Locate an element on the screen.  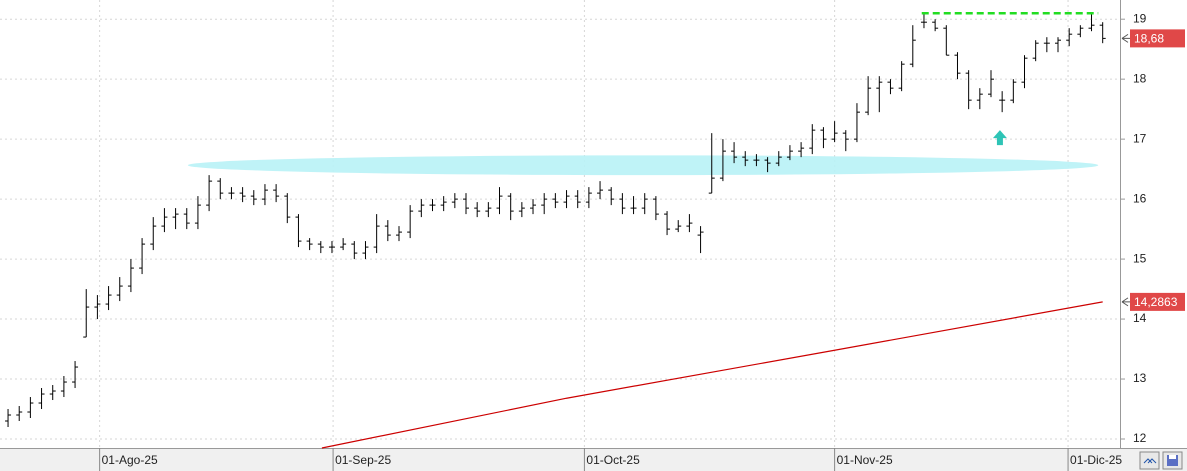
arrow is located at coordinates (999, 138).